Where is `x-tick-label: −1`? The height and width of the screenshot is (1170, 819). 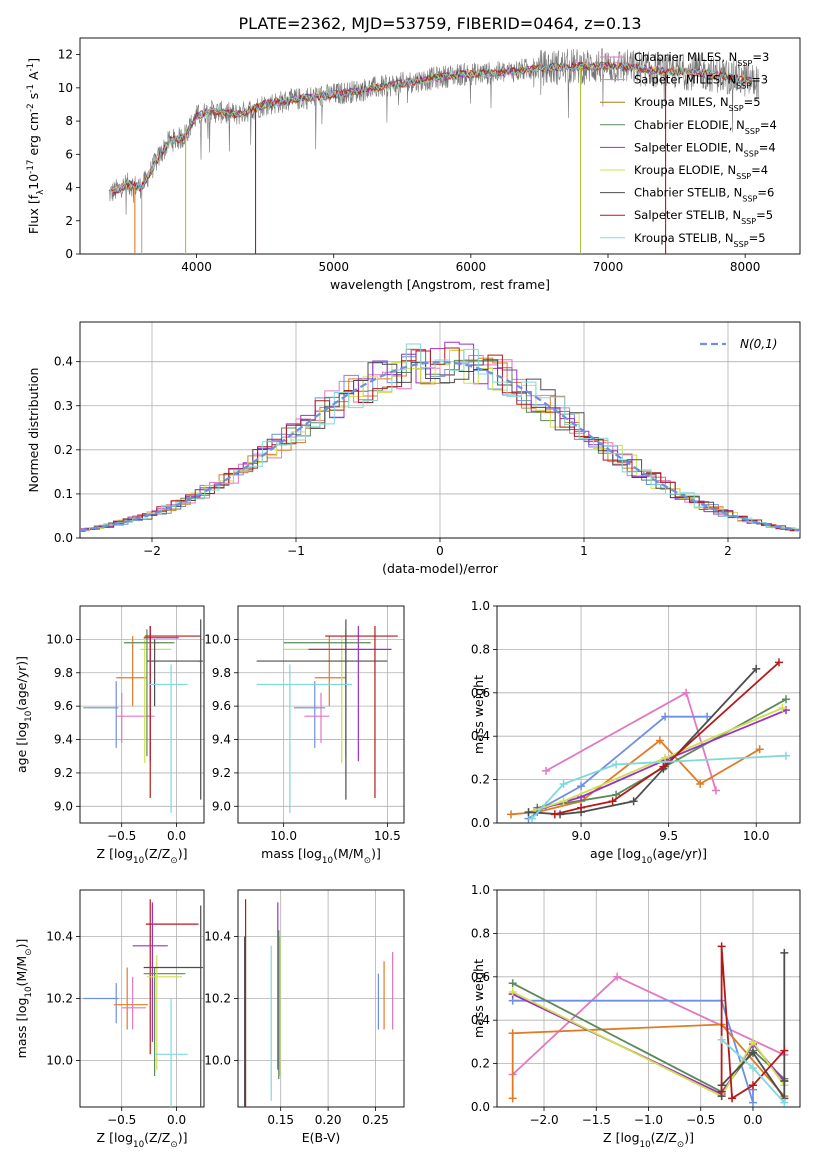
x-tick-label: −1 is located at coordinates (296, 551).